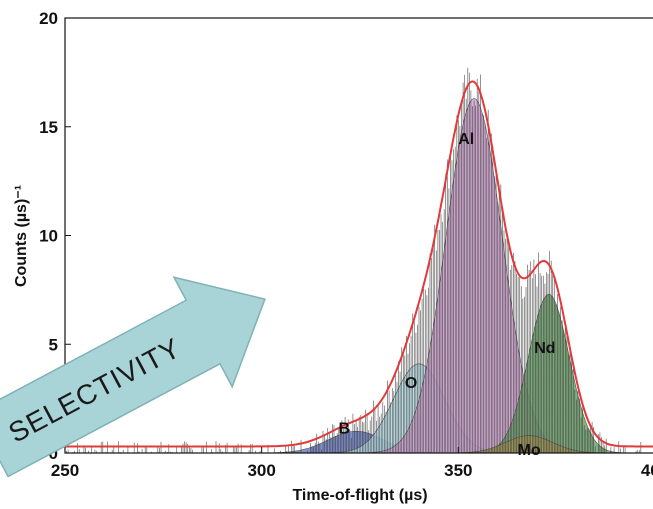 The height and width of the screenshot is (509, 653). What do you see at coordinates (352, 470) in the screenshot?
I see `x-tick-labels: 250 300 350 400` at bounding box center [352, 470].